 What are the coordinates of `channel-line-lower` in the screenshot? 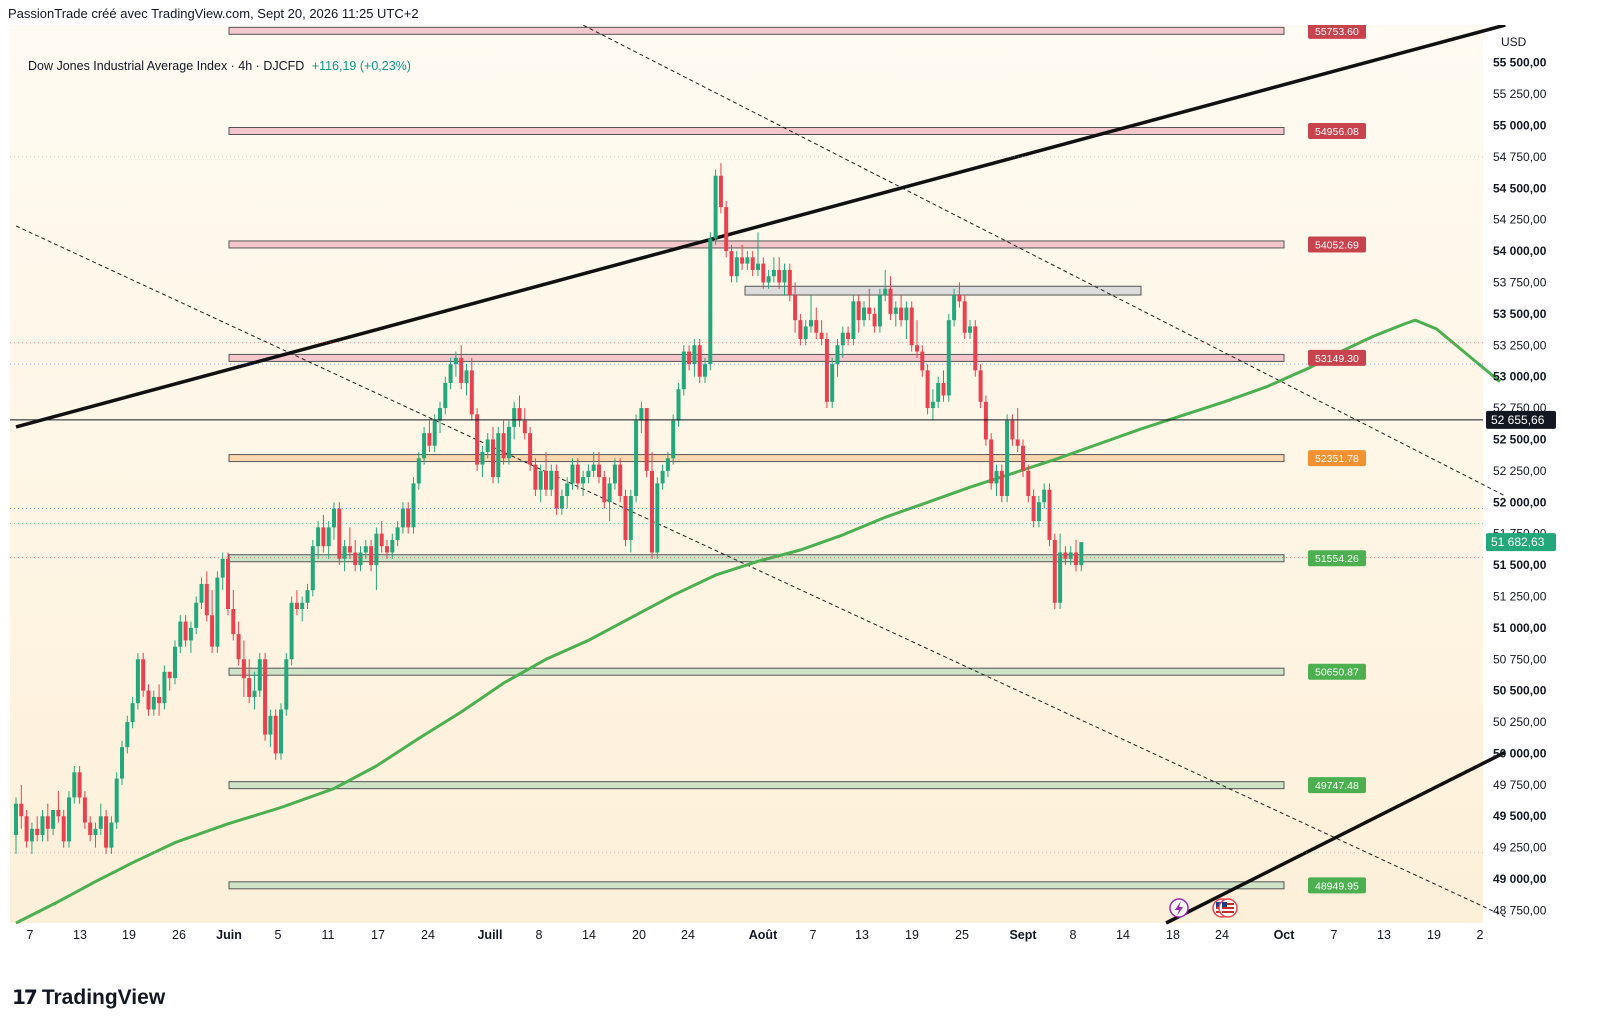 It's located at (1336, 837).